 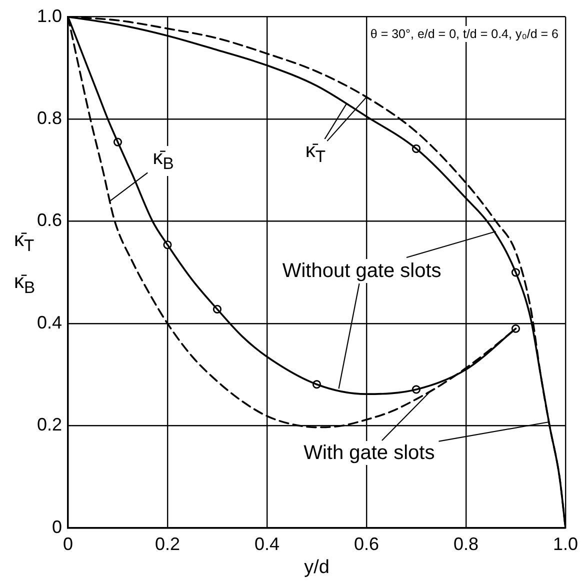 What do you see at coordinates (25, 263) in the screenshot?
I see `y-axis-title: κ̄$_{T}$ κ̄$_{B}$` at bounding box center [25, 263].